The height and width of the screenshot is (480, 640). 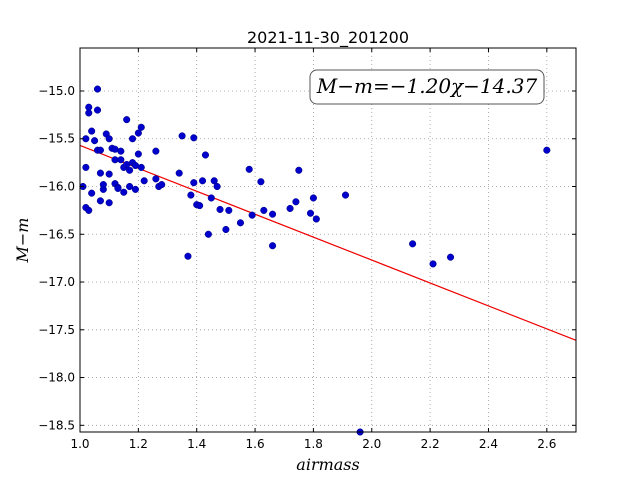 I want to click on y-tick-label: −16.5, so click(x=56, y=234).